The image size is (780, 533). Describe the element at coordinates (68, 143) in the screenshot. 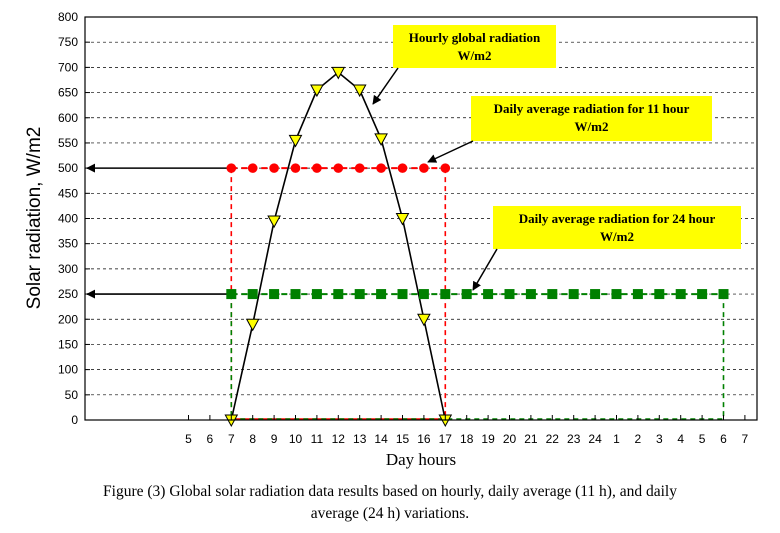

I see `y-tick-label: 550` at that location.